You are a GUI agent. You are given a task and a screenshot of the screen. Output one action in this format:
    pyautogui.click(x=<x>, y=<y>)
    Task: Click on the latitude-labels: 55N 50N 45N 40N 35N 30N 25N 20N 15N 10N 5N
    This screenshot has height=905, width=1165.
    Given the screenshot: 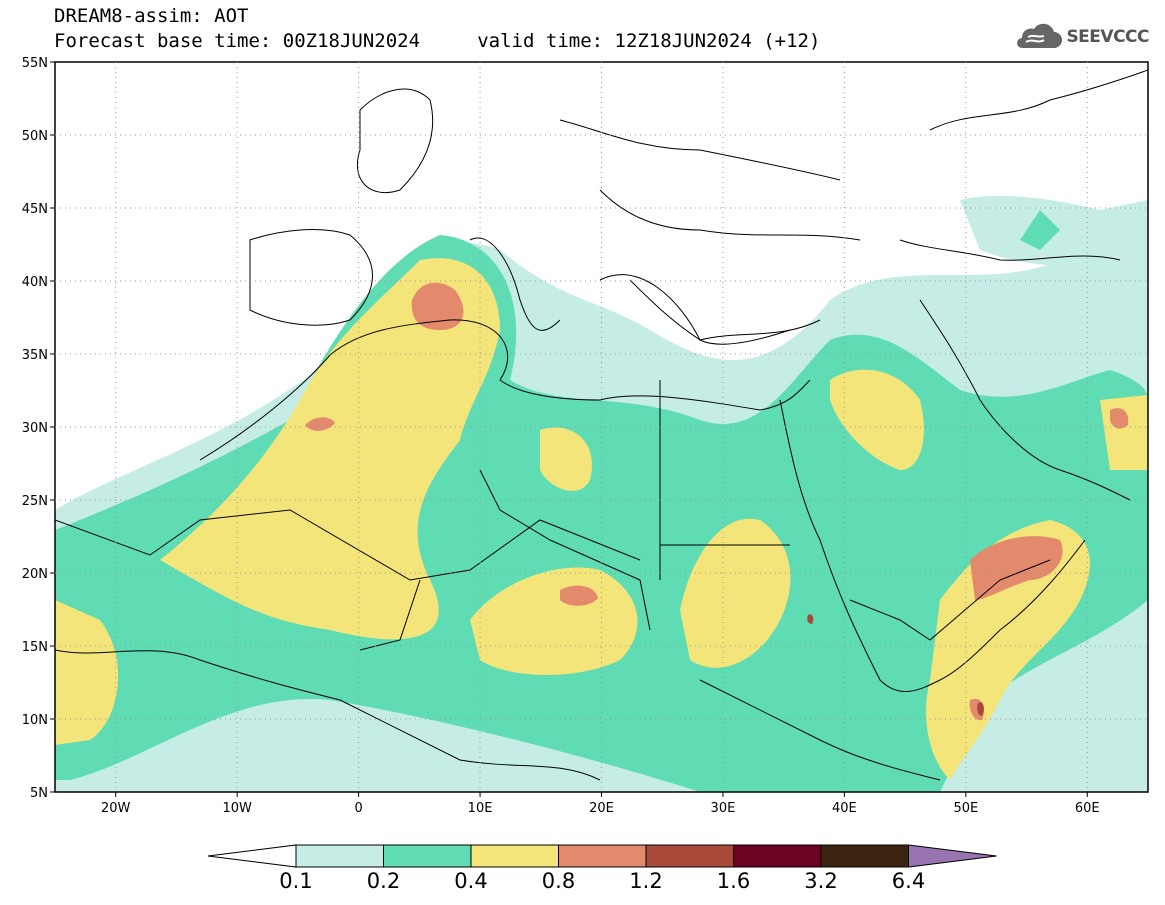 What is the action you would take?
    pyautogui.click(x=35, y=428)
    